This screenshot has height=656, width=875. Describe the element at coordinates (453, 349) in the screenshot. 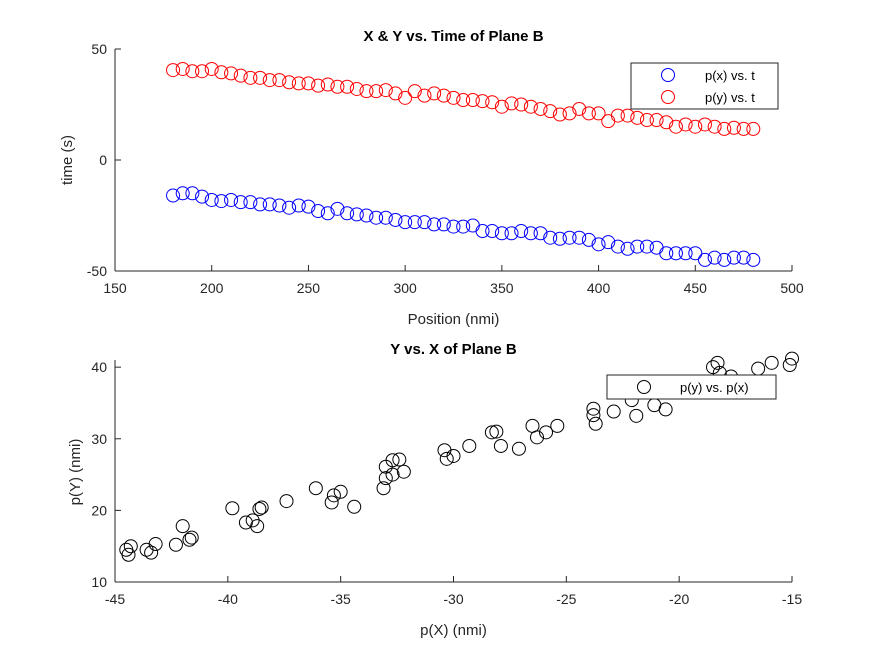

I see `bottom-chart-title: Y vs. X of Plane B` at that location.